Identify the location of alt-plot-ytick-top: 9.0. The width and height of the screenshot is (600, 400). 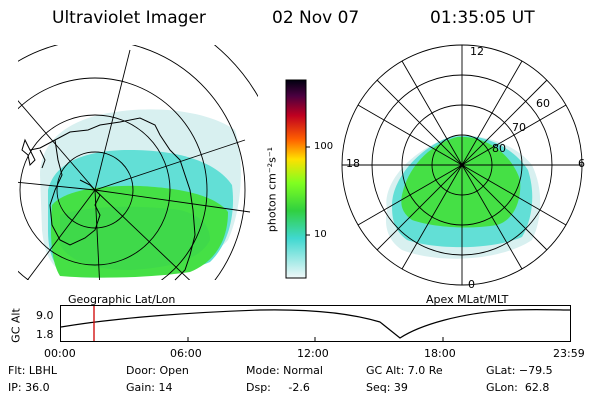
(45, 315).